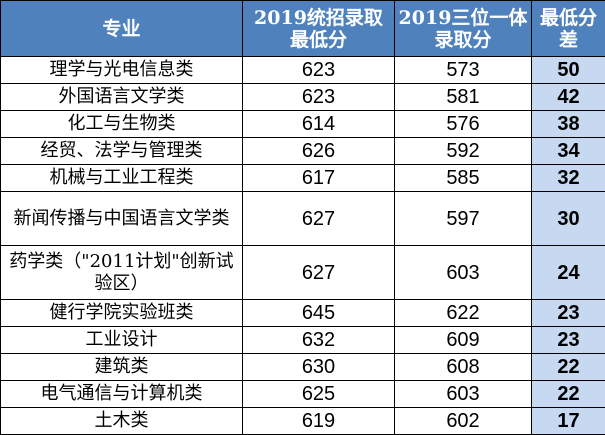  I want to click on table-row: 理学与光电信息类 623 573 50, so click(302, 70).